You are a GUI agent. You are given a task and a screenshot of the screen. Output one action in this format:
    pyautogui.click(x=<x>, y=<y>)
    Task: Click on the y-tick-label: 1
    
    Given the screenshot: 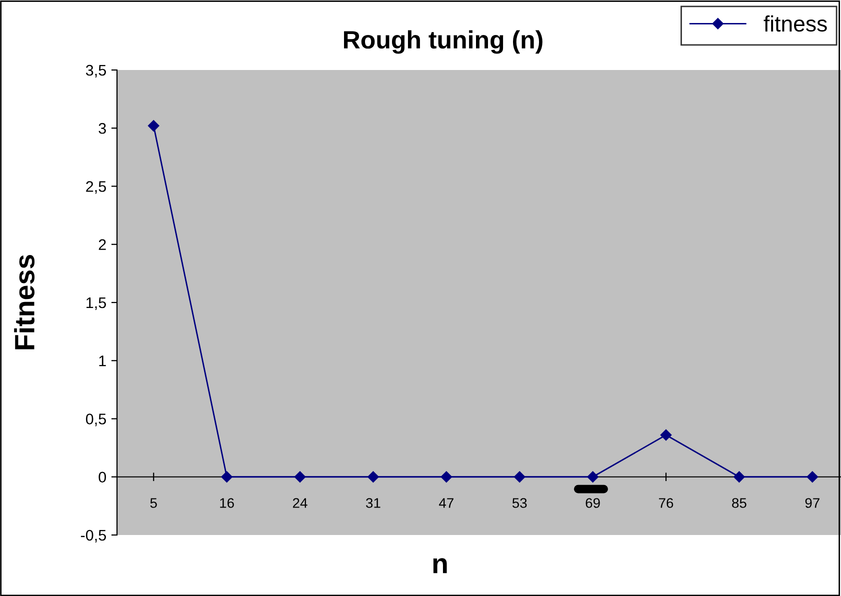 What is the action you would take?
    pyautogui.click(x=102, y=361)
    